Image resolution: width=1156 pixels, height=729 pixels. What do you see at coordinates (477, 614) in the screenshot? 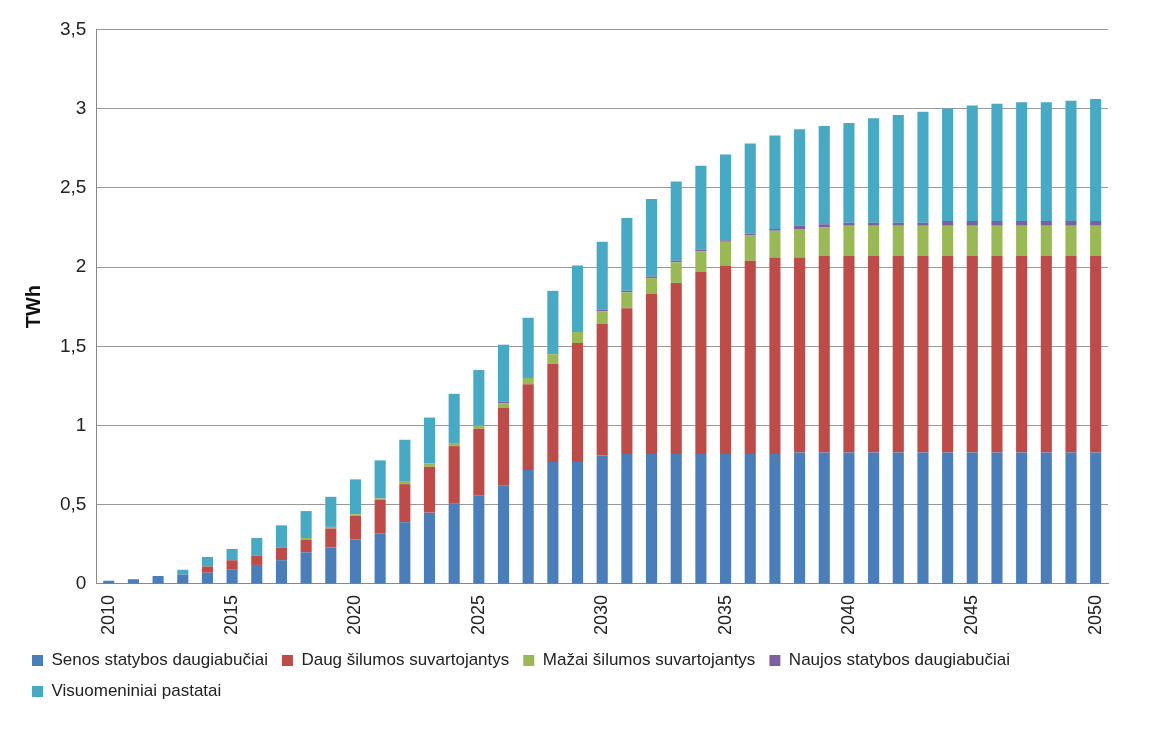
I see `x-tick-label: 2025` at bounding box center [477, 614].